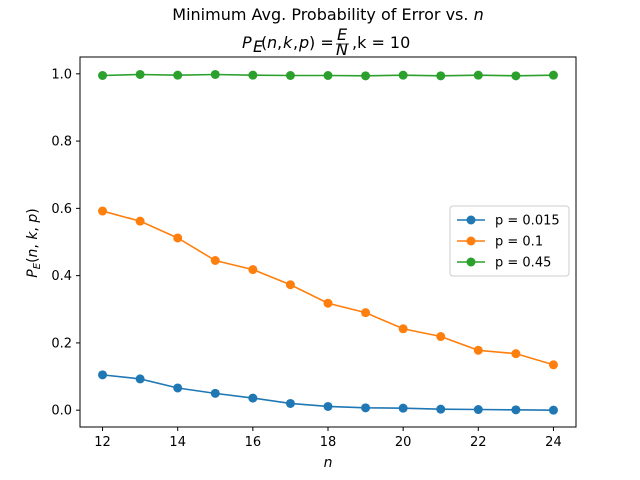 This screenshot has height=480, width=640. What do you see at coordinates (61, 343) in the screenshot?
I see `y-tick-label: 0.2` at bounding box center [61, 343].